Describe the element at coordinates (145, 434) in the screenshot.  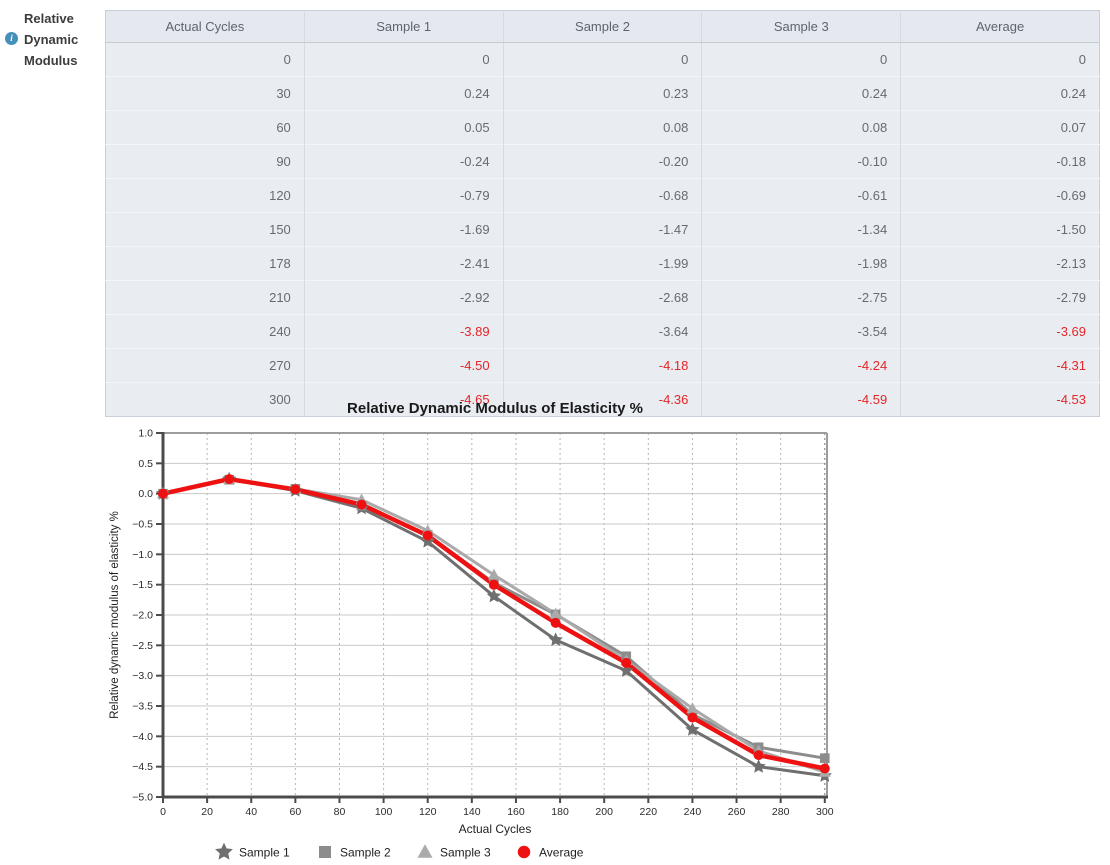
I see `y-tick-label: 1.0` at that location.